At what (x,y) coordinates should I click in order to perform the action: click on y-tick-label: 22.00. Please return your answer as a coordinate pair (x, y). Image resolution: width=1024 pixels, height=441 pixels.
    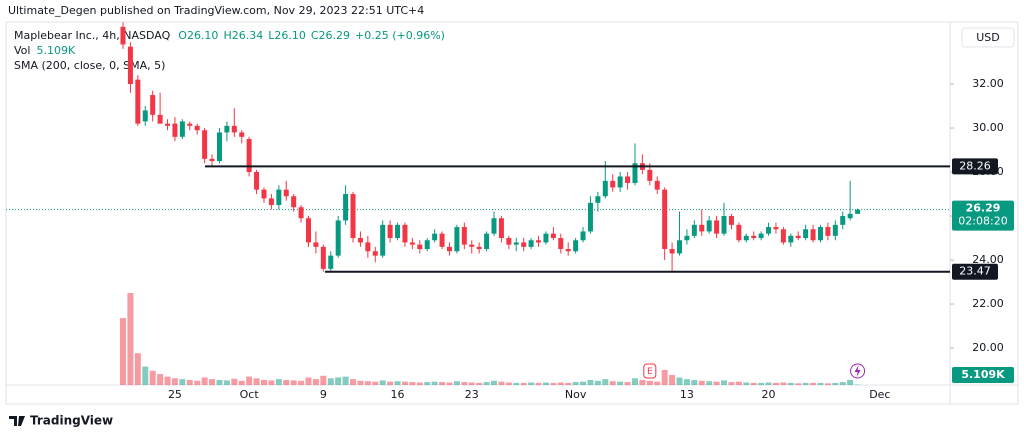
    Looking at the image, I should click on (988, 303).